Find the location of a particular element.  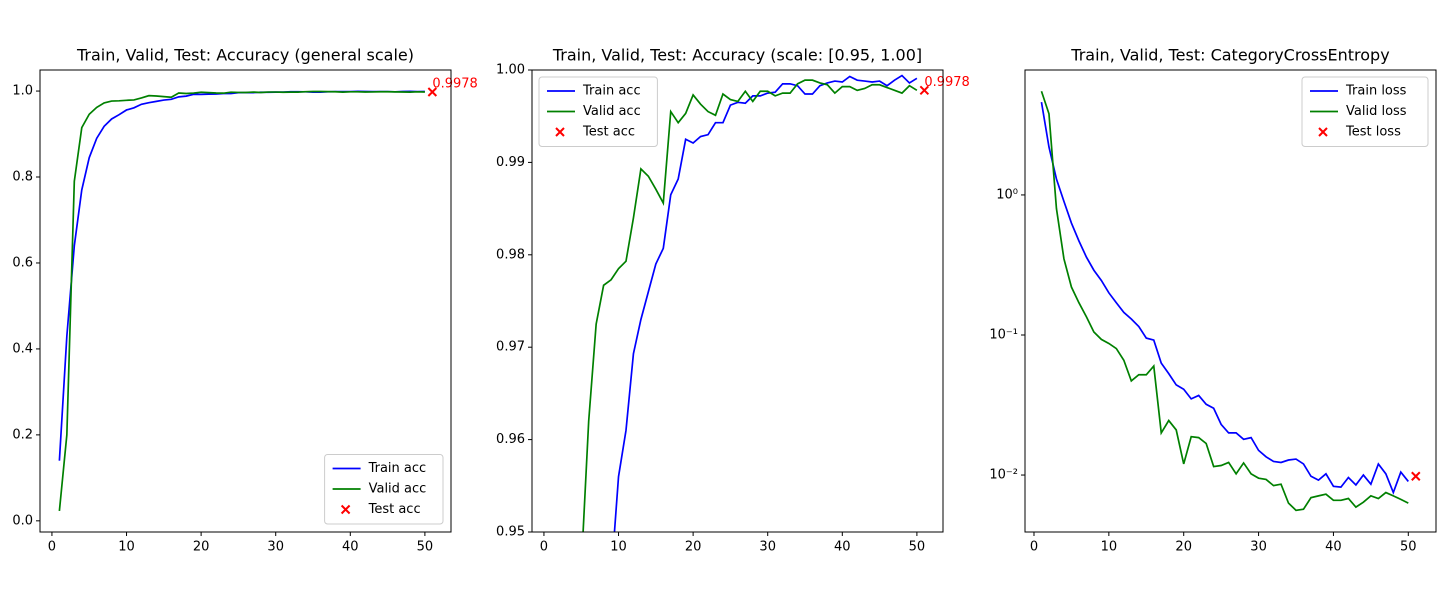

y-tick-label: 10⁻¹ is located at coordinates (1003, 334).